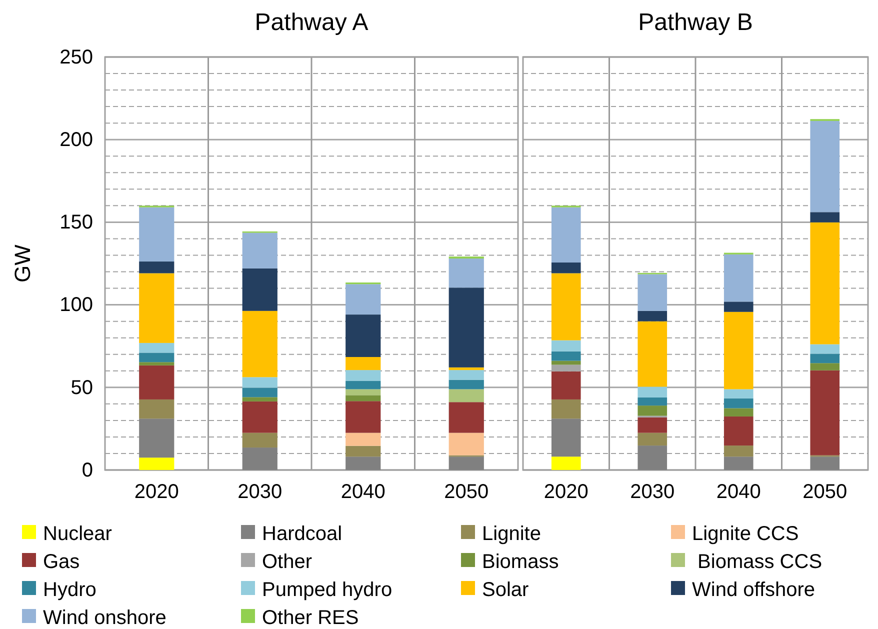  What do you see at coordinates (81, 387) in the screenshot?
I see `y-tick-label: 50` at bounding box center [81, 387].